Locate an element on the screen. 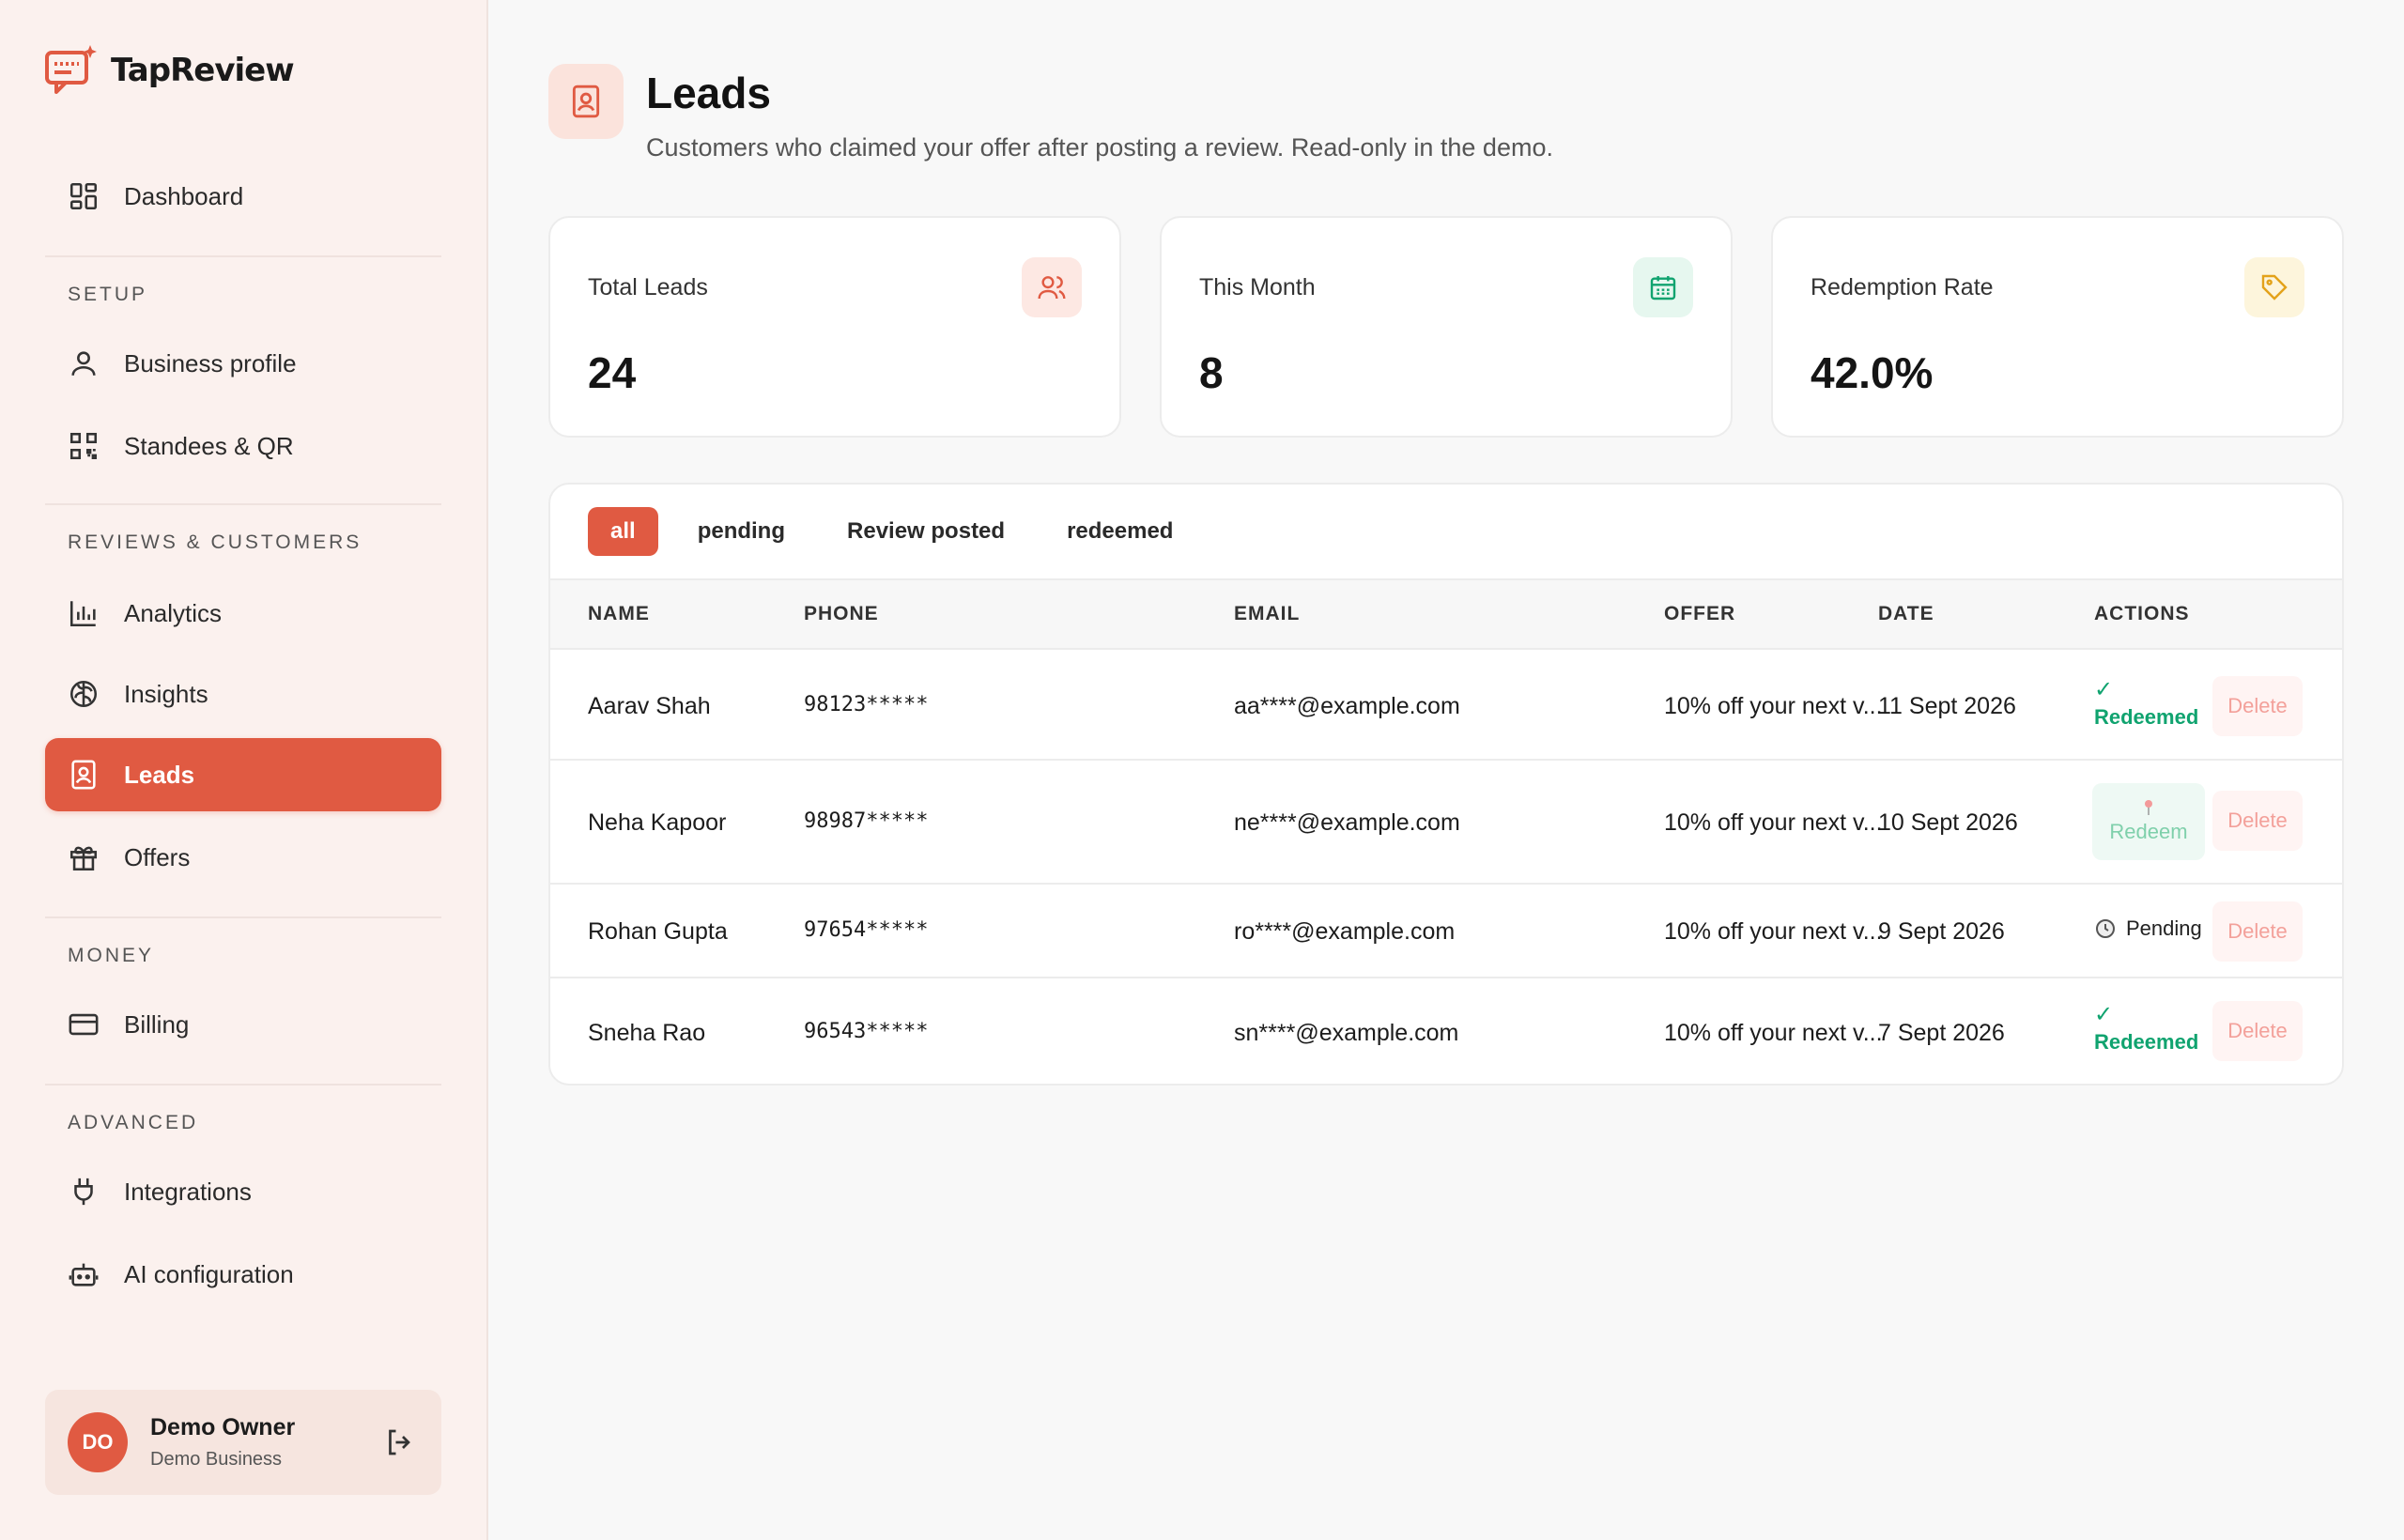  filter-tabs: all pending Review posted redeemed is located at coordinates (891, 531).